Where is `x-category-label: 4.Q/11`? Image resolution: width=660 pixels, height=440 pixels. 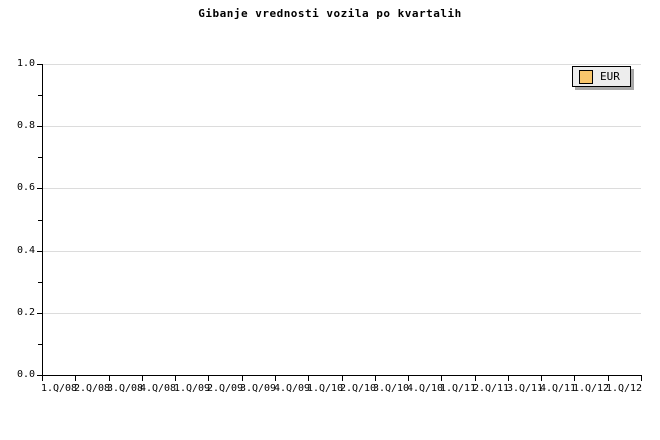 x-category-label: 4.Q/11 is located at coordinates (558, 388).